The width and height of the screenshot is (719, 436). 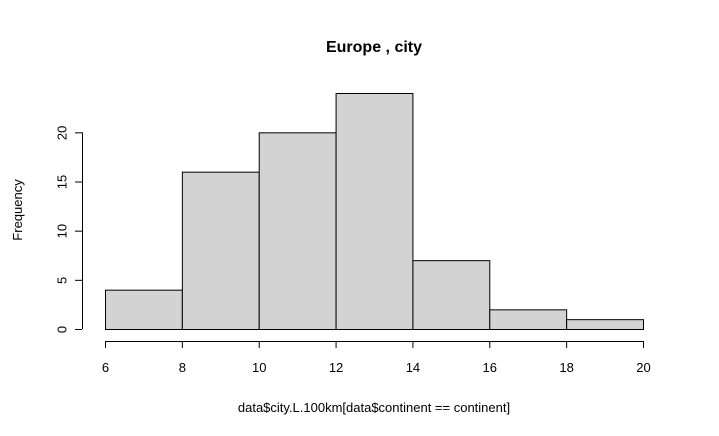 What do you see at coordinates (643, 367) in the screenshot?
I see `x-tick-label: 20` at bounding box center [643, 367].